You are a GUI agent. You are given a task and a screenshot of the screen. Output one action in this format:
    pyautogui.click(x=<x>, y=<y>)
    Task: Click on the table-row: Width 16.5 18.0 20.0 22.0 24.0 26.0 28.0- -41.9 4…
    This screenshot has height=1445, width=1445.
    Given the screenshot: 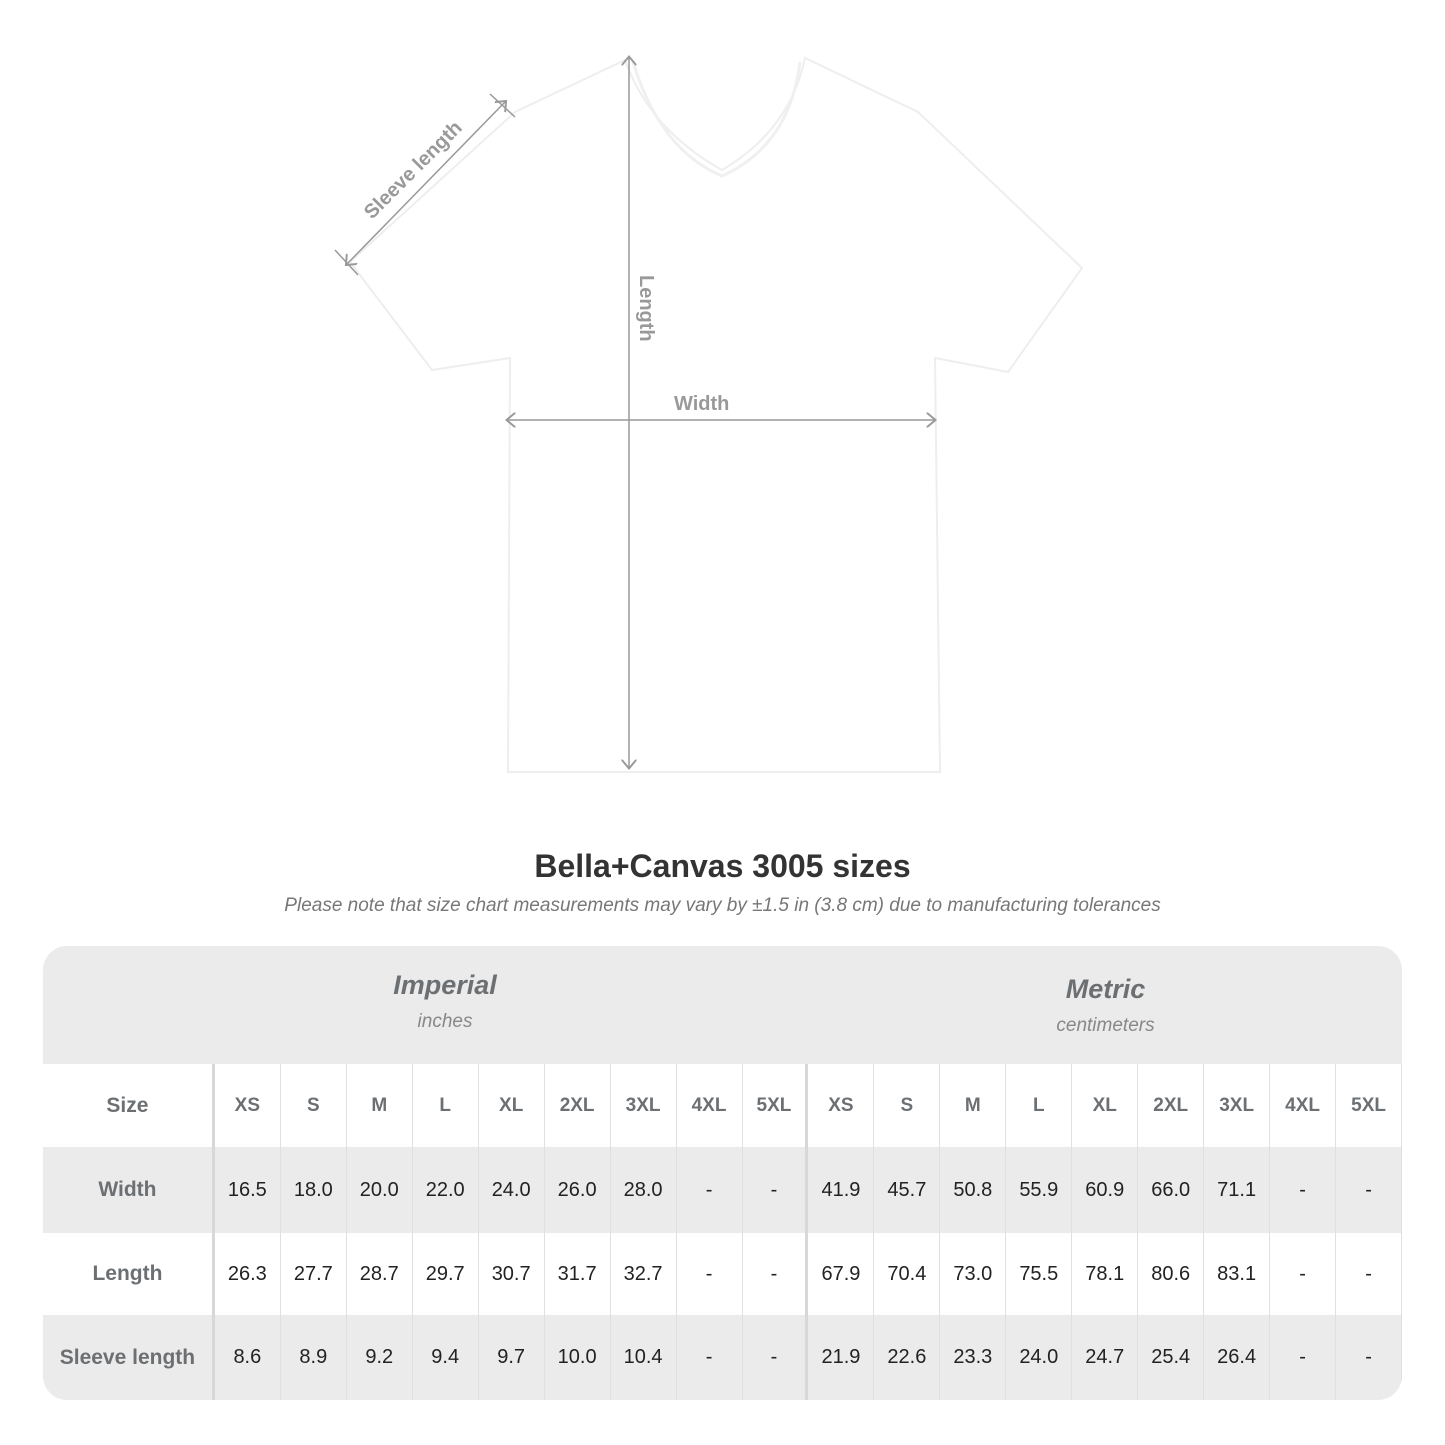 What is the action you would take?
    pyautogui.click(x=722, y=1190)
    